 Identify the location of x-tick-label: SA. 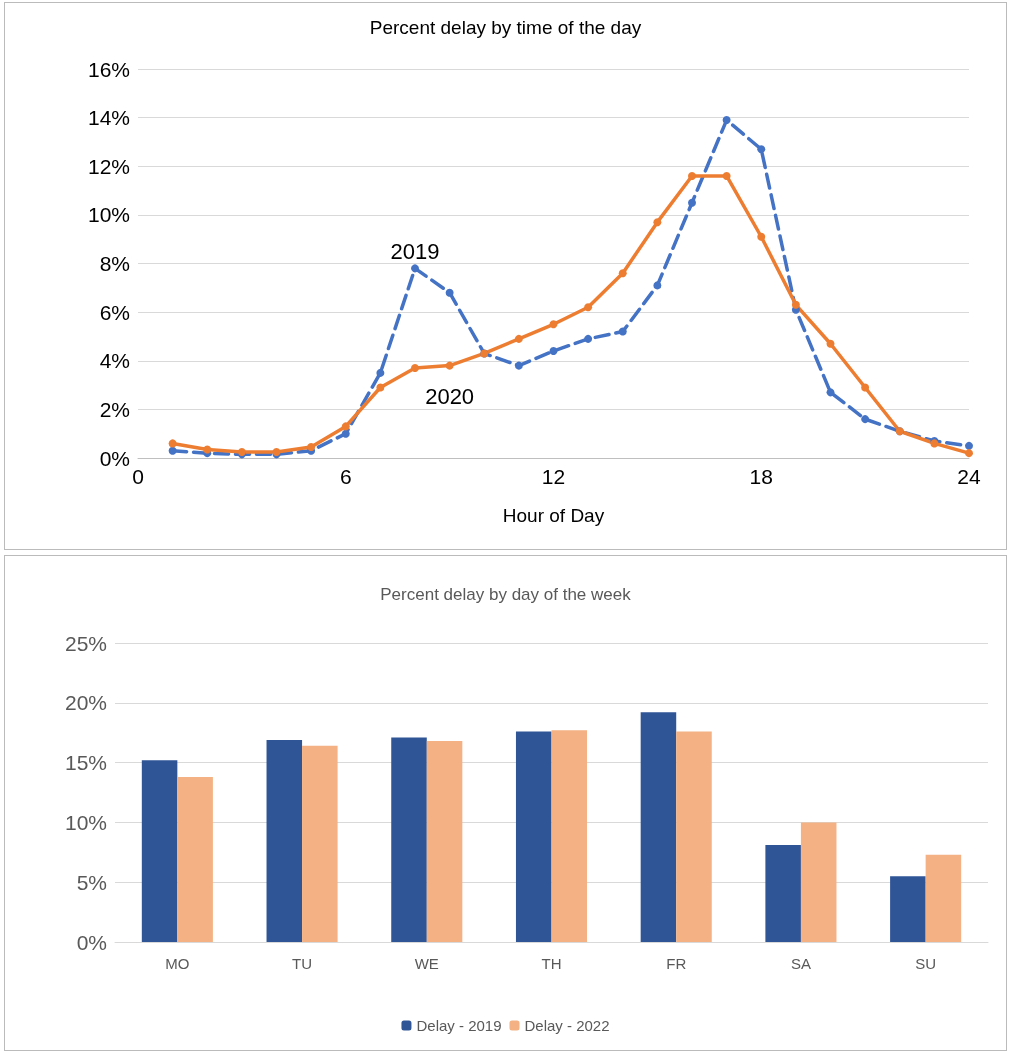
(800, 963).